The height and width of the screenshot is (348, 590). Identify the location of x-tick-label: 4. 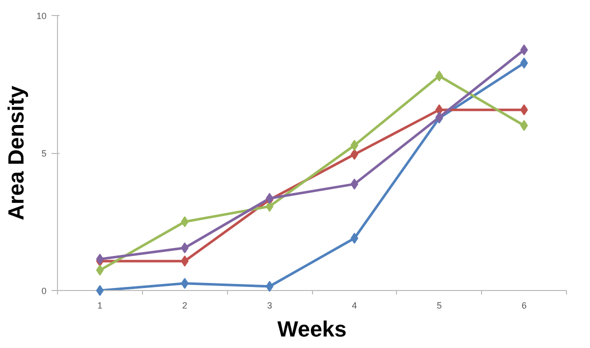
(354, 305).